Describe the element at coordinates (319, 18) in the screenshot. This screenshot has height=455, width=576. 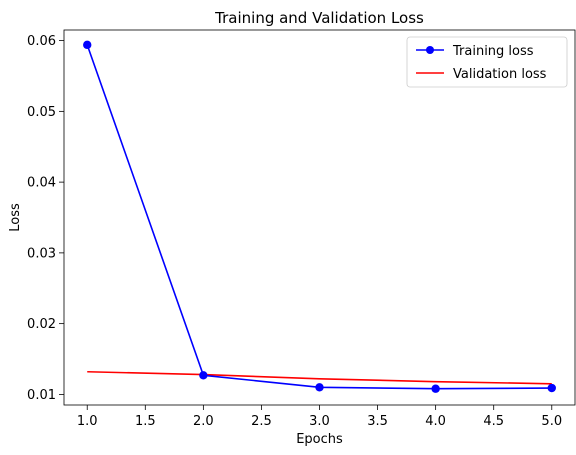
I see `chart-title: Training and Validation Loss` at that location.